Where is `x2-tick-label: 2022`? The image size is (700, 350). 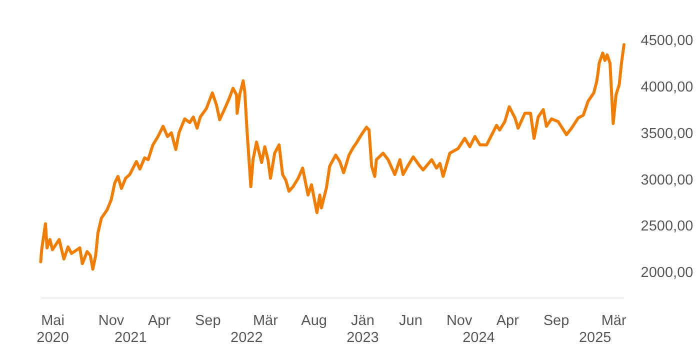
x2-tick-label: 2022 is located at coordinates (246, 338).